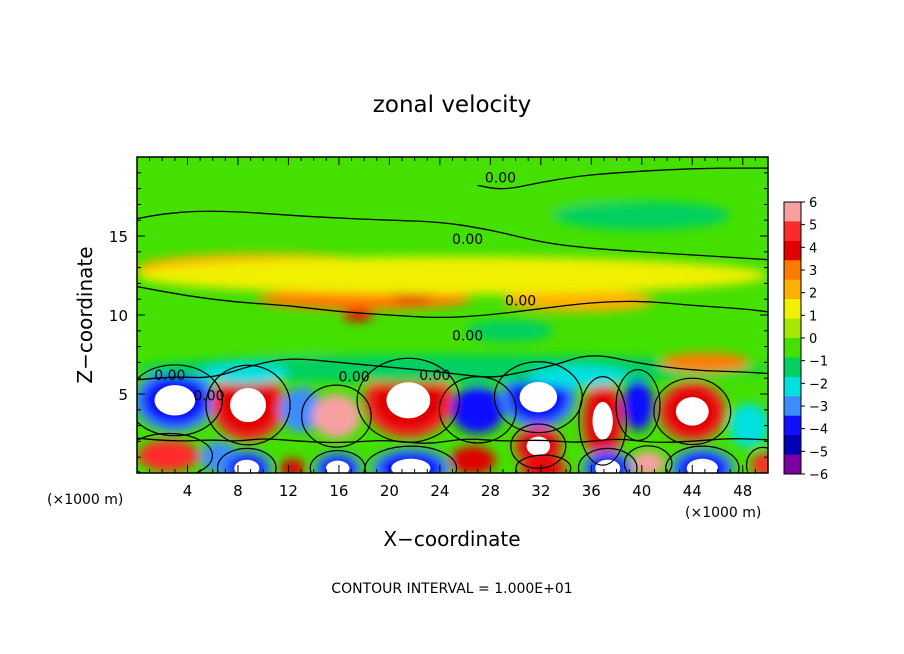 This screenshot has width=904, height=654. I want to click on x-tick-label: 32, so click(540, 491).